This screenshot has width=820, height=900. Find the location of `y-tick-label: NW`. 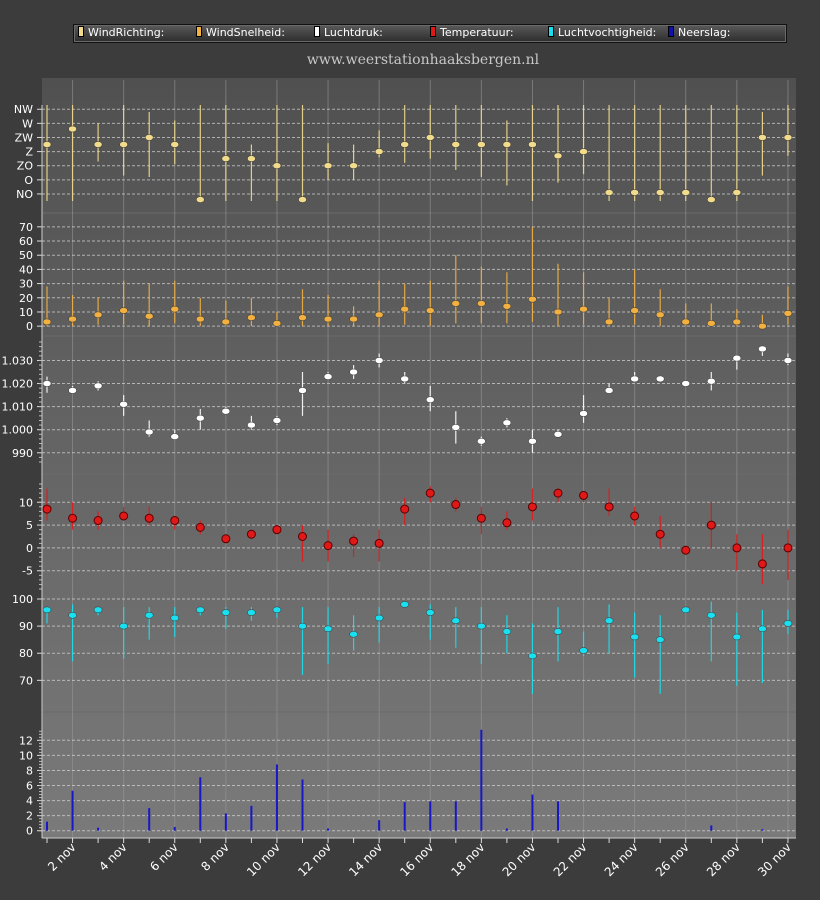

y-tick-label: NW is located at coordinates (23, 109).